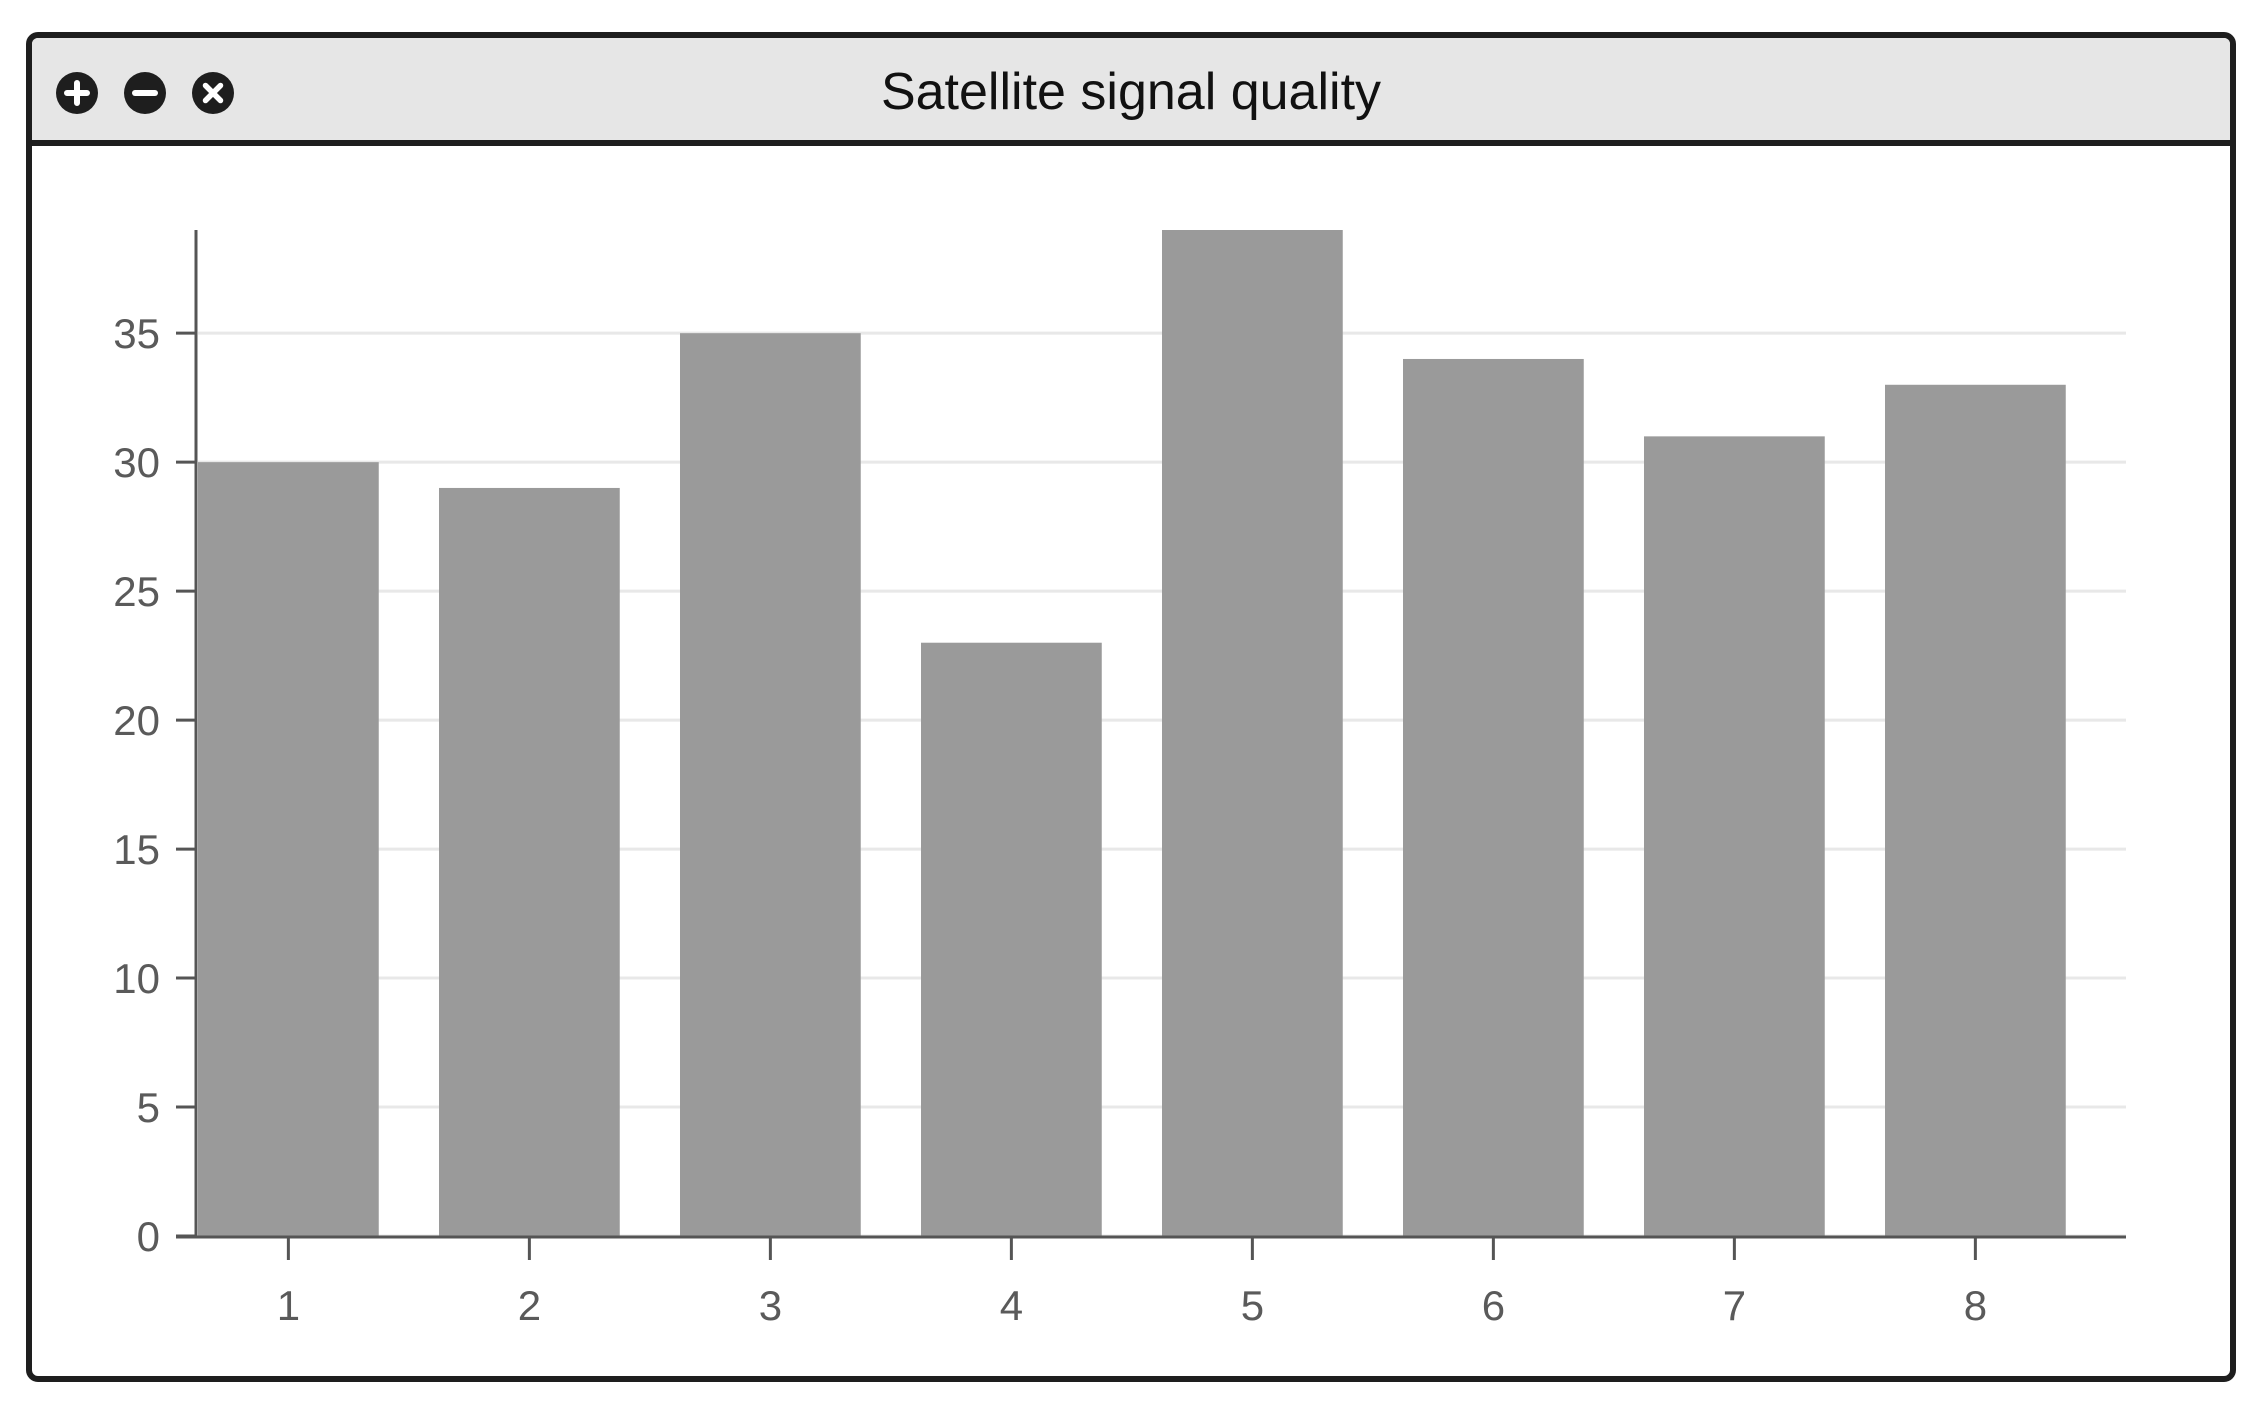 The height and width of the screenshot is (1412, 2268). What do you see at coordinates (770, 1305) in the screenshot?
I see `x-tick-label-3: 3` at bounding box center [770, 1305].